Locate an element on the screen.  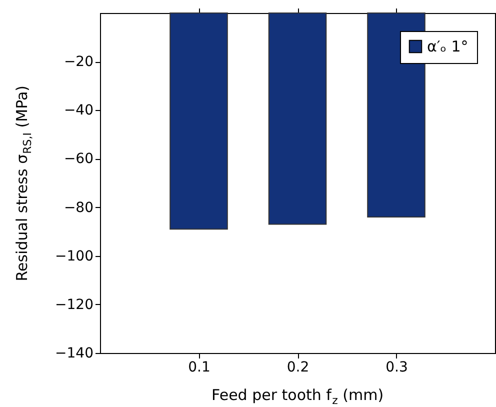
y-tick-label: −100 is located at coordinates (74, 256).